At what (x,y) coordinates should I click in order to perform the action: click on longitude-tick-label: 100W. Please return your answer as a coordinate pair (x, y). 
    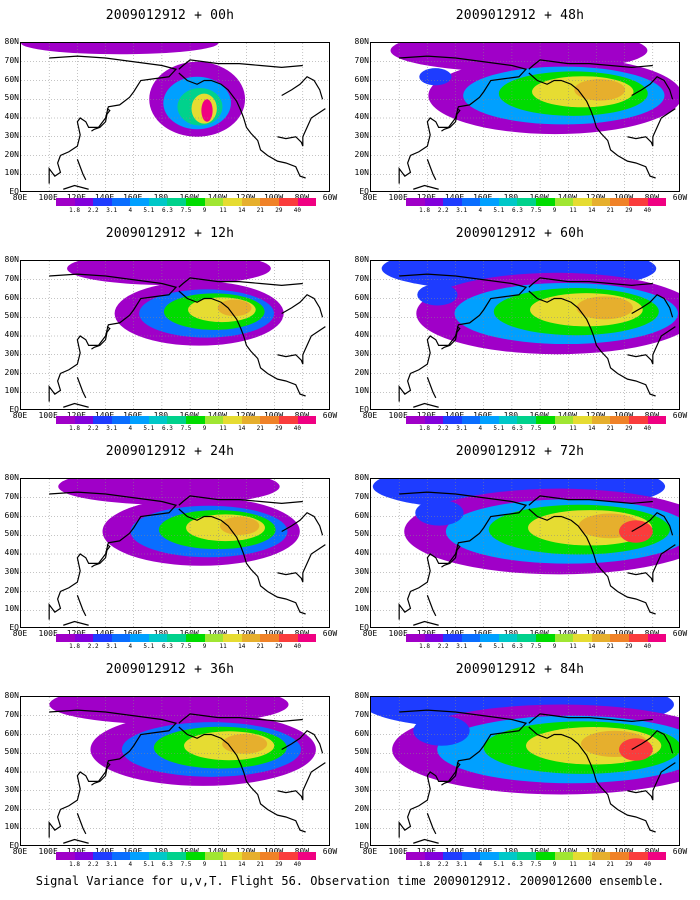
    Looking at the image, I should click on (624, 633).